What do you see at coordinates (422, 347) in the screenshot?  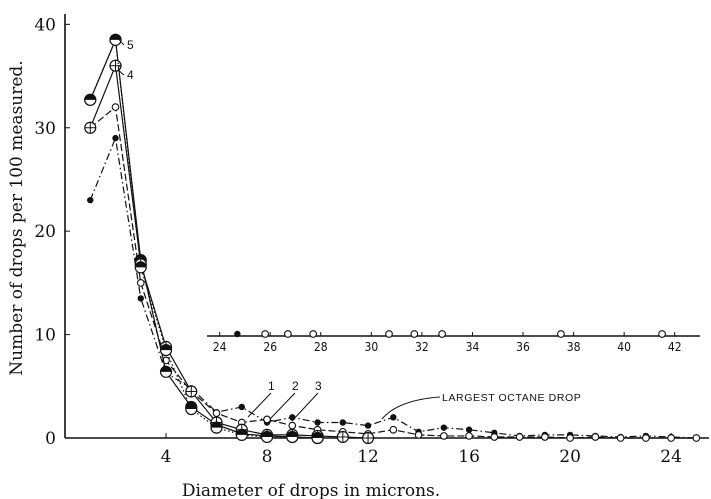 I see `inset-tick-label: 32` at bounding box center [422, 347].